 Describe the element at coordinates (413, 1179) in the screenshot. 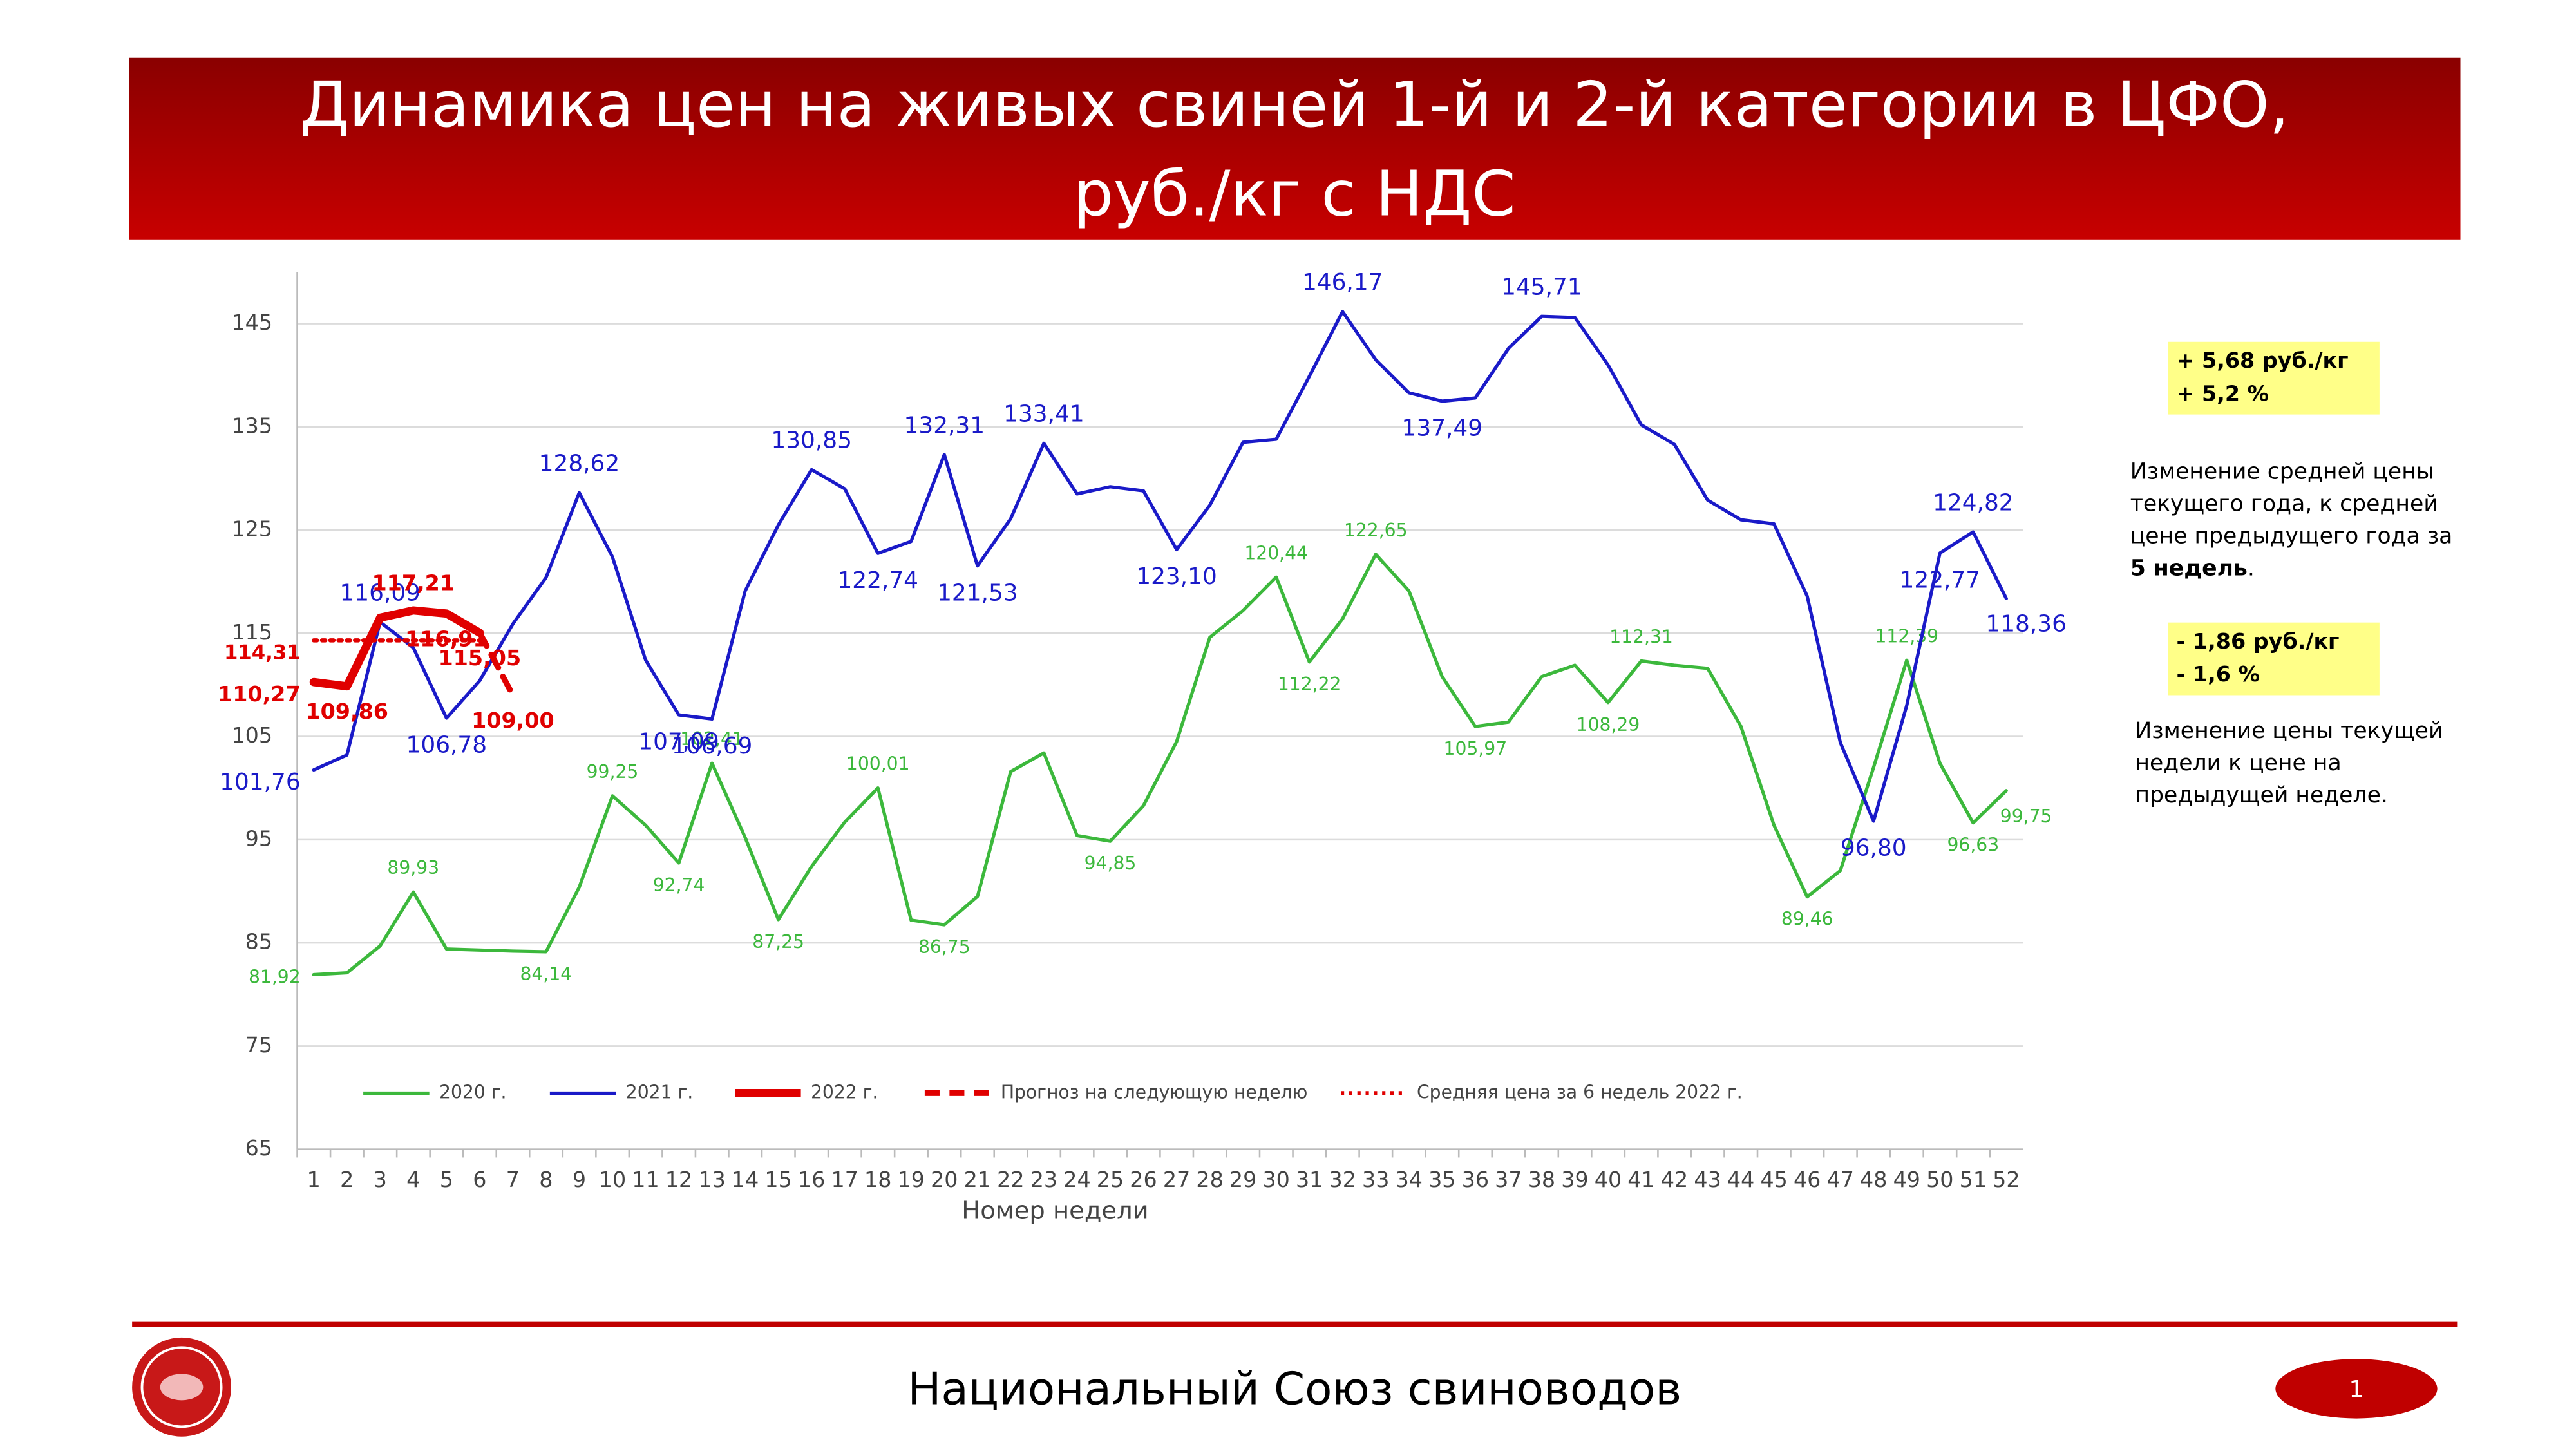

I see `x-tick-label: 4` at that location.